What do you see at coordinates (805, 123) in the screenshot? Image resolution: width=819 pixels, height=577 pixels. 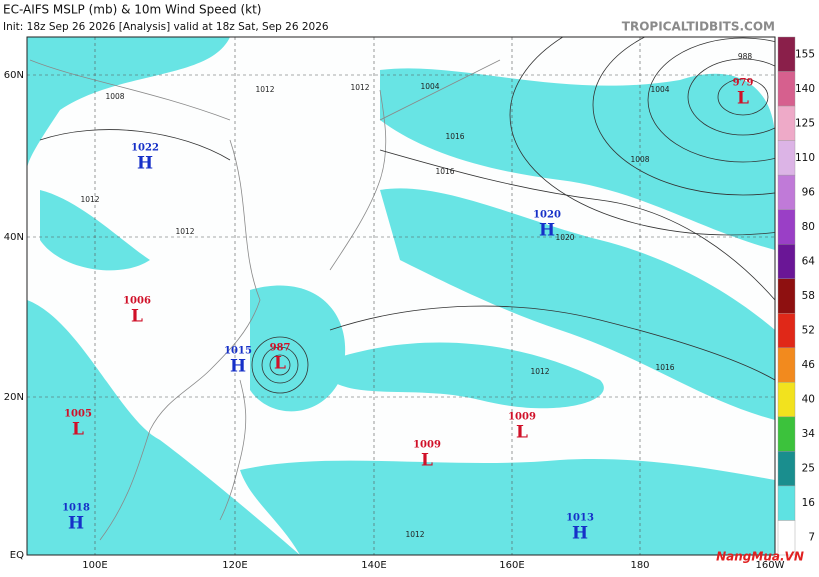 I see `colorbar-label: 125` at bounding box center [805, 123].